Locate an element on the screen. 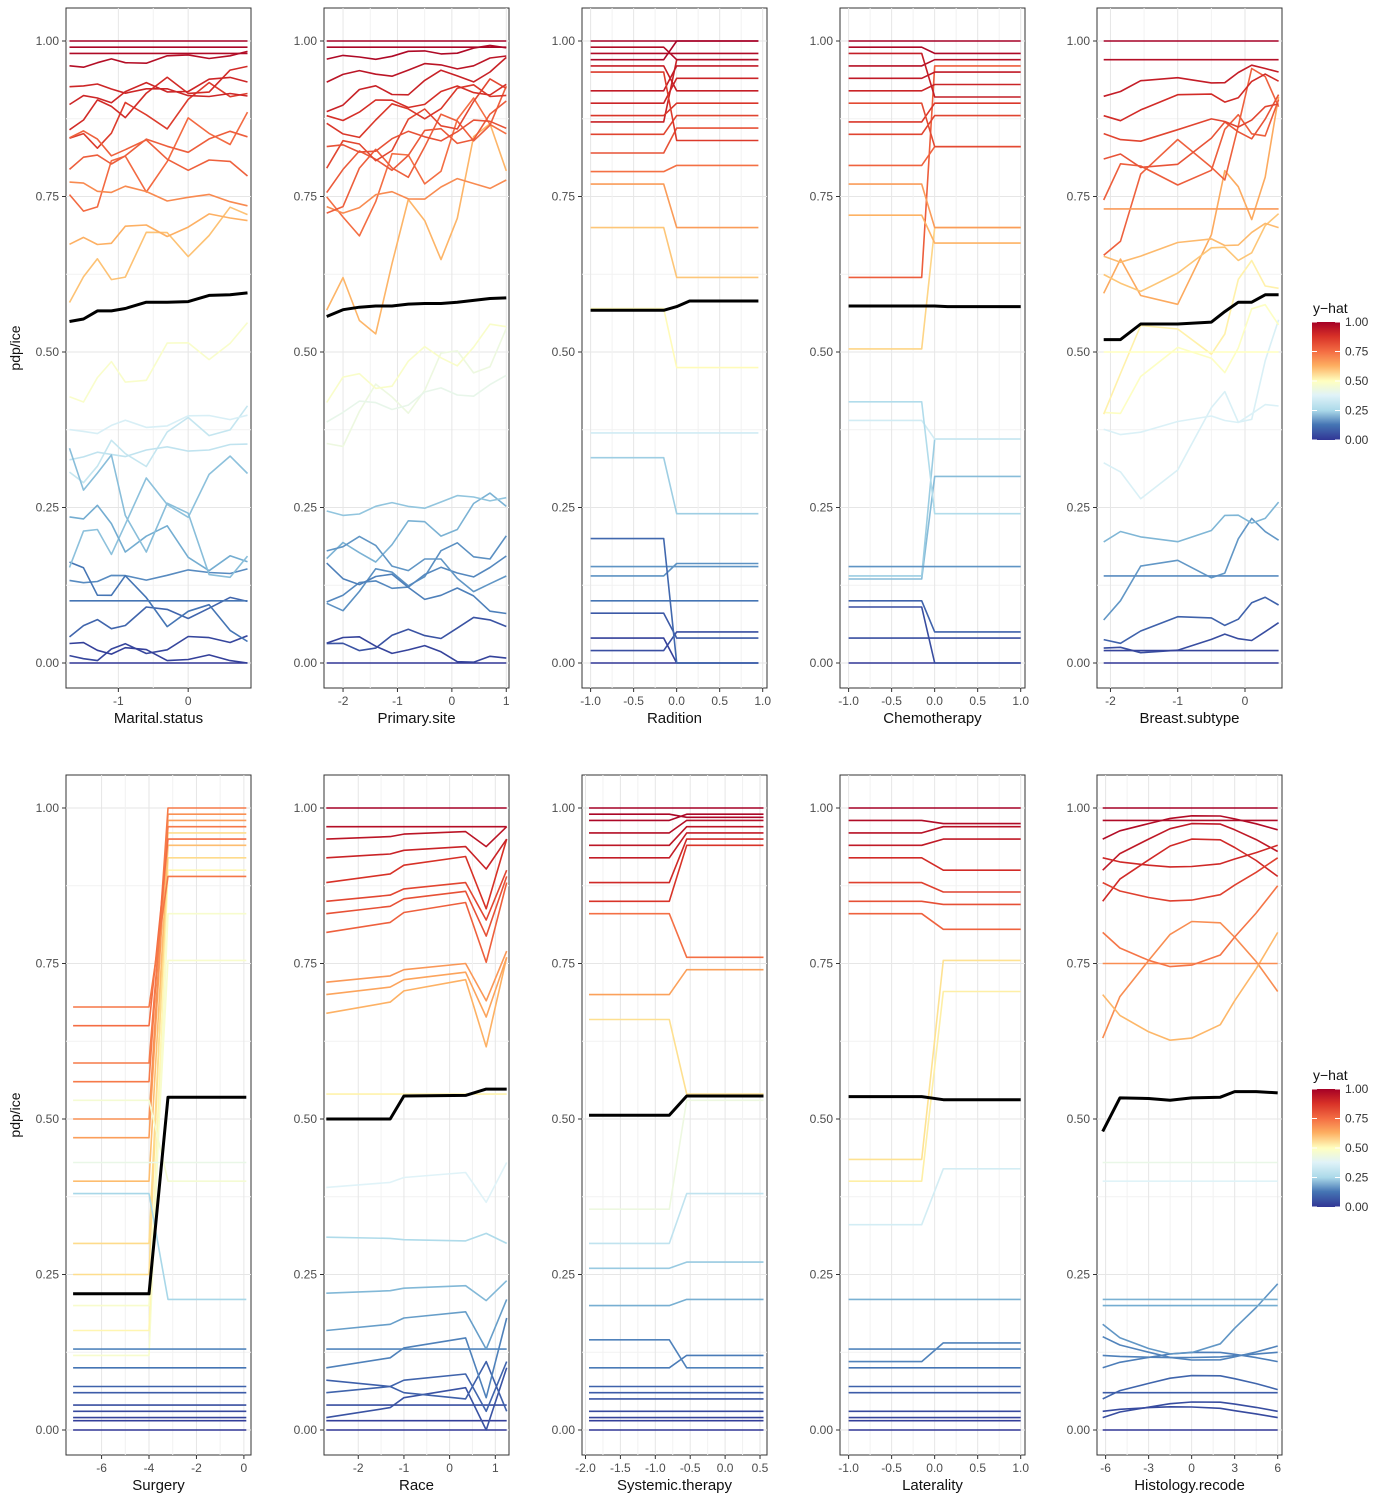 The width and height of the screenshot is (1394, 1504). x-tick-label: -1 is located at coordinates (118, 701).